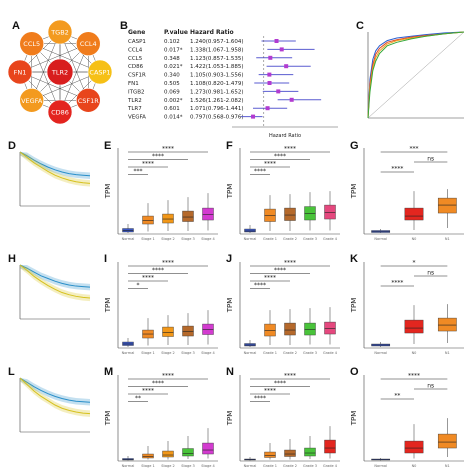 This screenshot has height=474, width=474. Describe the element at coordinates (447, 353) in the screenshot. I see `category-label: N1` at that location.